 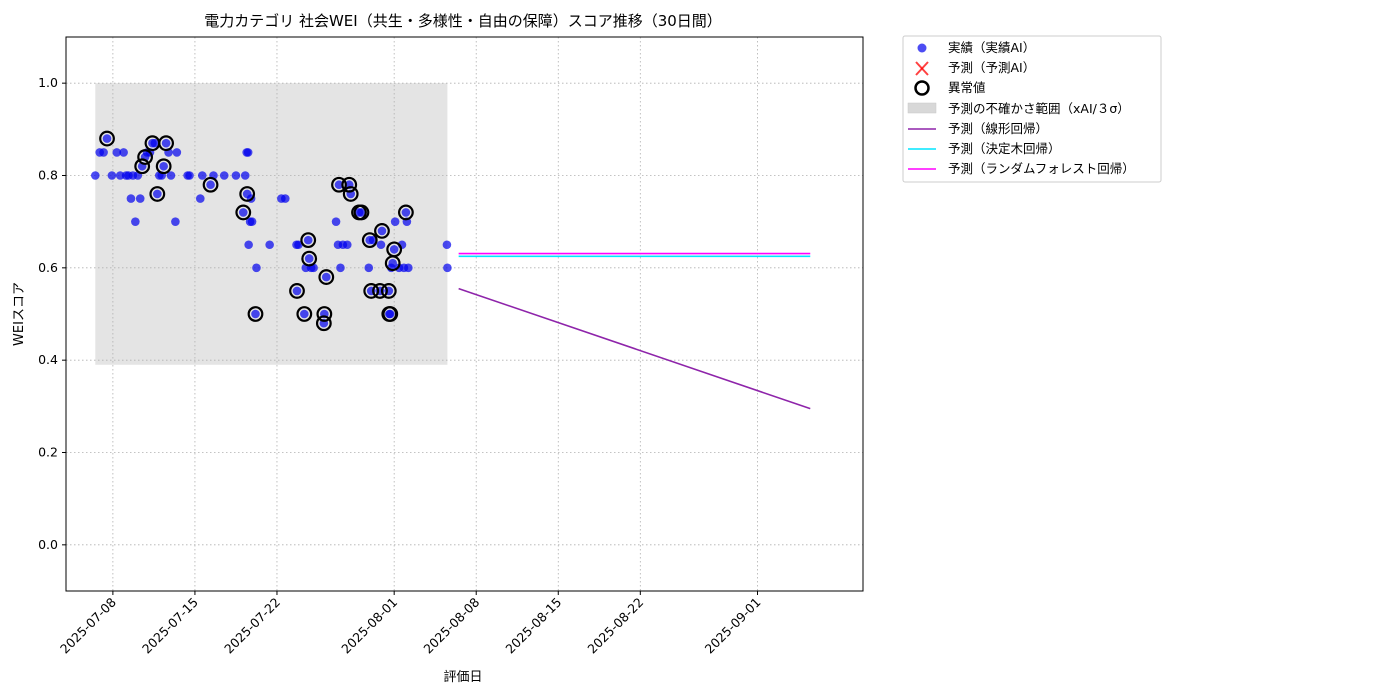 What do you see at coordinates (369, 626) in the screenshot?
I see `x-tick-label: 2025-08-01` at bounding box center [369, 626].